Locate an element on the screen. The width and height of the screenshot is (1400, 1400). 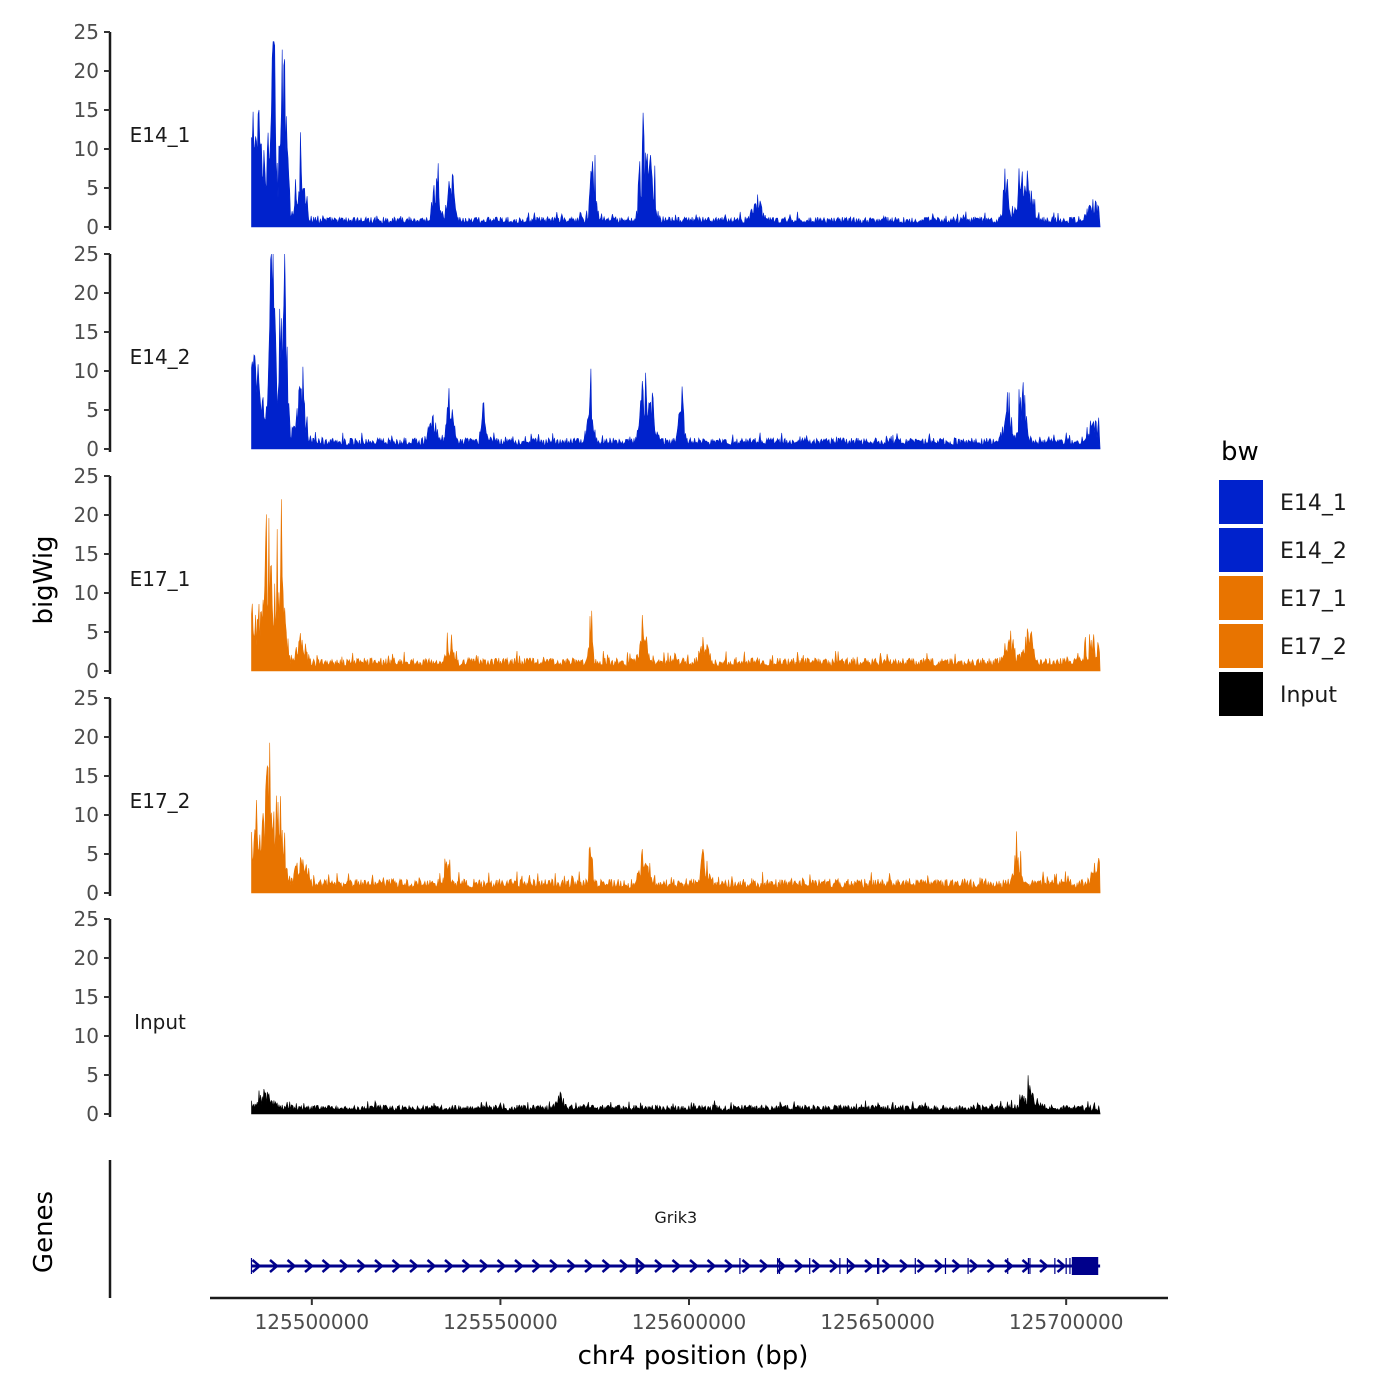
y-tick-label-E14_1-10: 10 is located at coordinates (86, 149).